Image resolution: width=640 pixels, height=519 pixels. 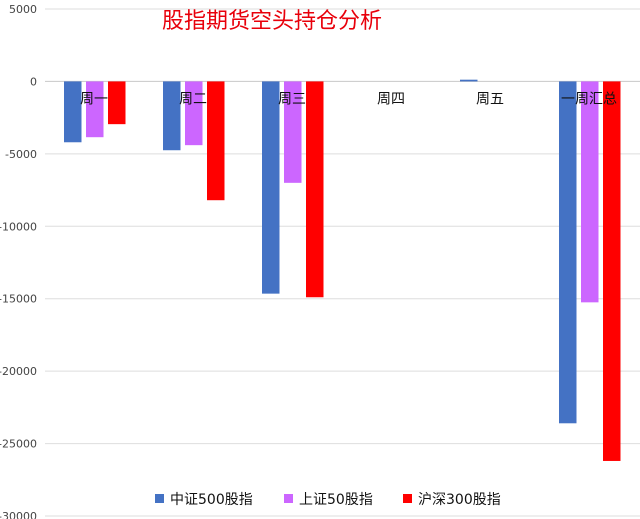 I want to click on y-tick-label: 5000, so click(x=23, y=9).